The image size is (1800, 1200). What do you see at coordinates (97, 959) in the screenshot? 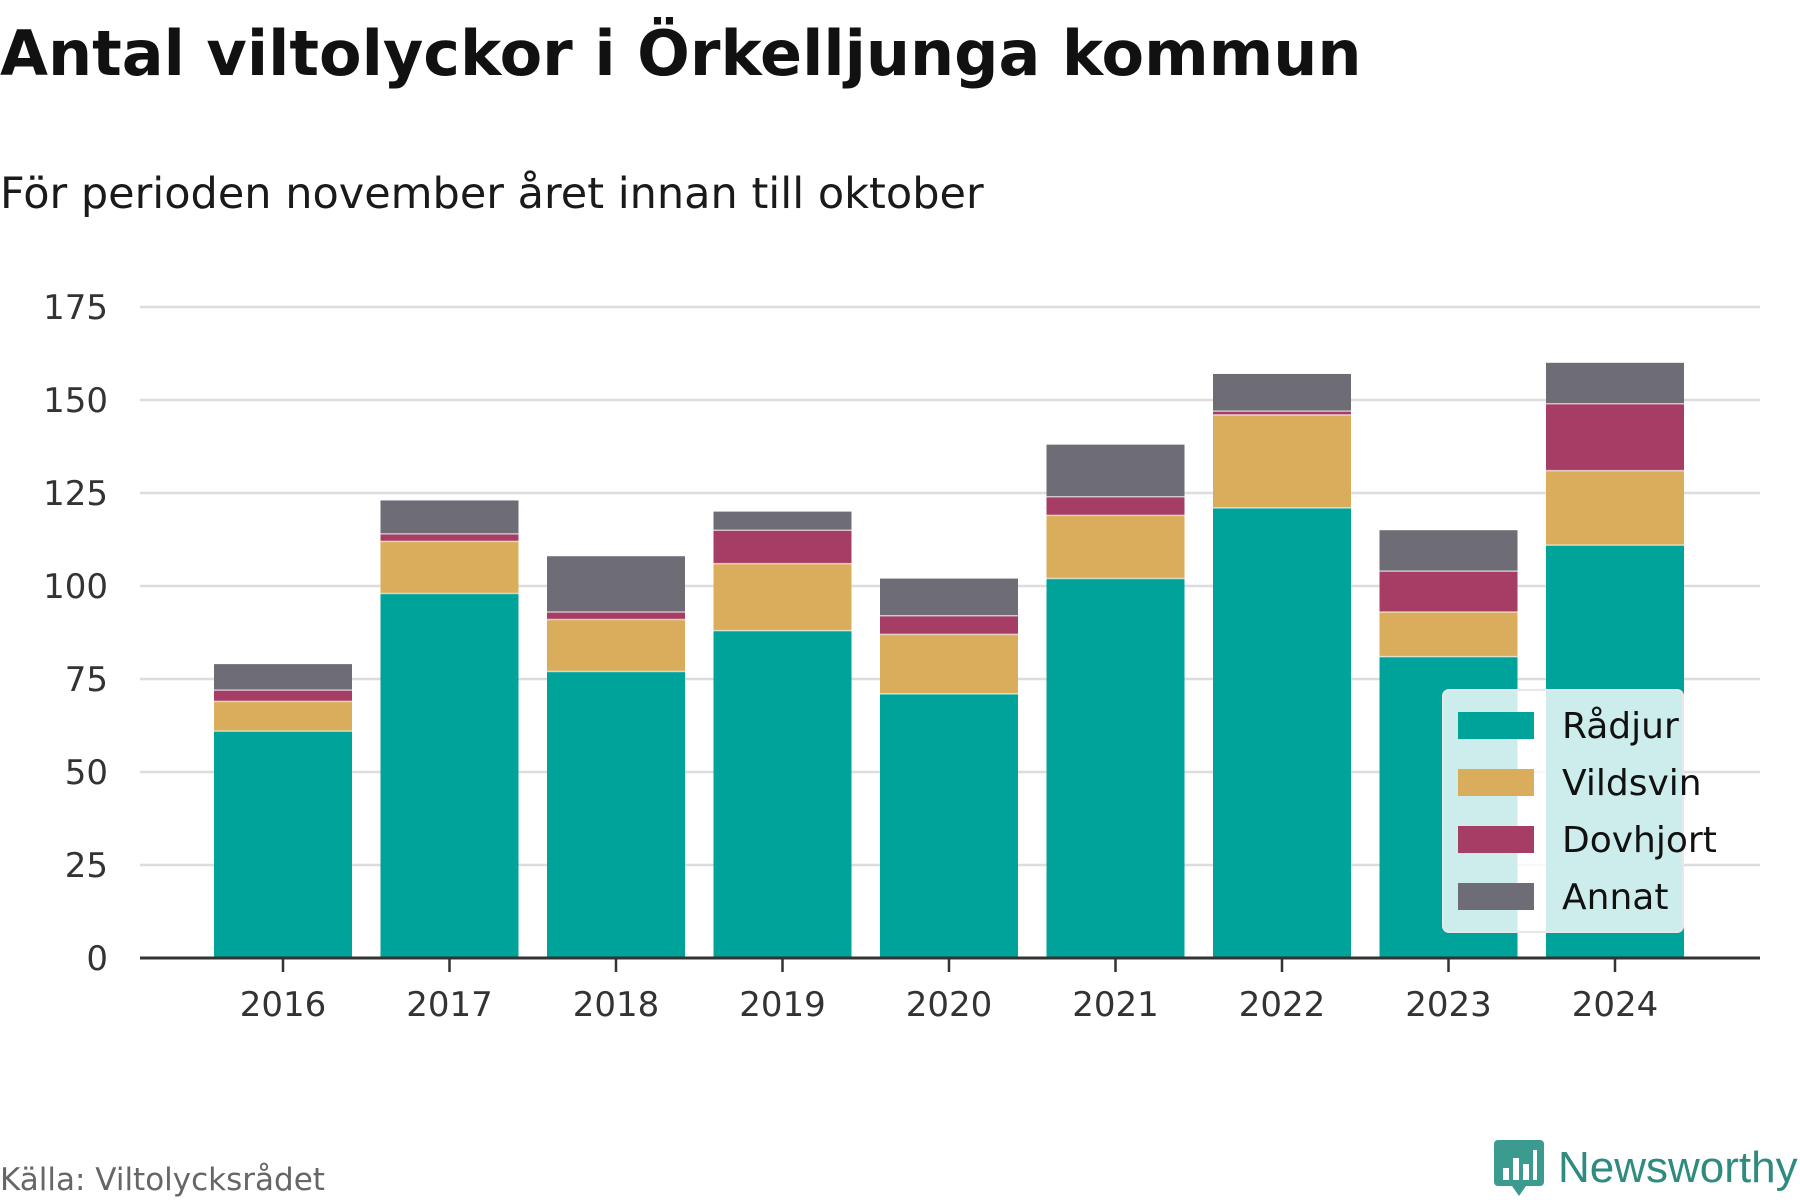
I see `y-tick-label: 0` at bounding box center [97, 959].